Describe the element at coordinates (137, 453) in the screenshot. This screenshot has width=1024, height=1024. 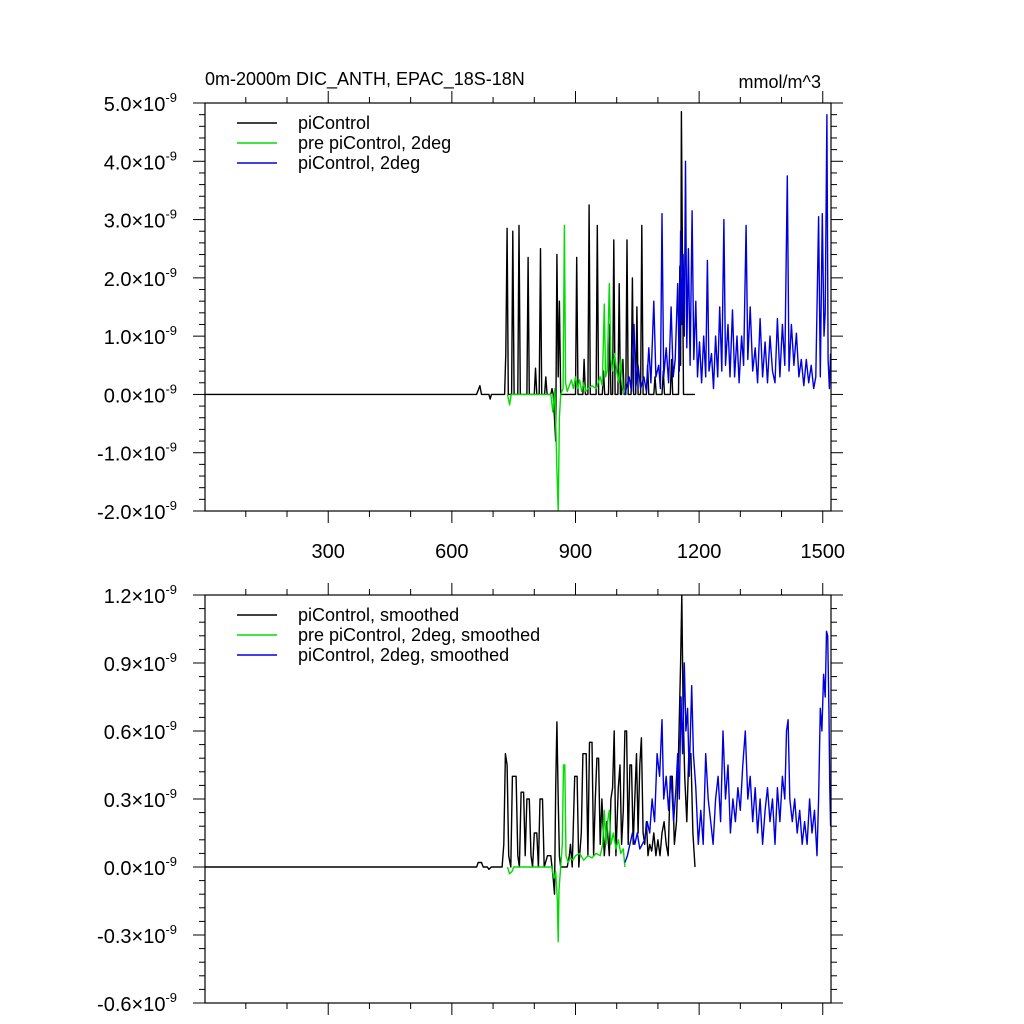
I see `top-y-tick-label: -1.0×10⁻⁹` at that location.